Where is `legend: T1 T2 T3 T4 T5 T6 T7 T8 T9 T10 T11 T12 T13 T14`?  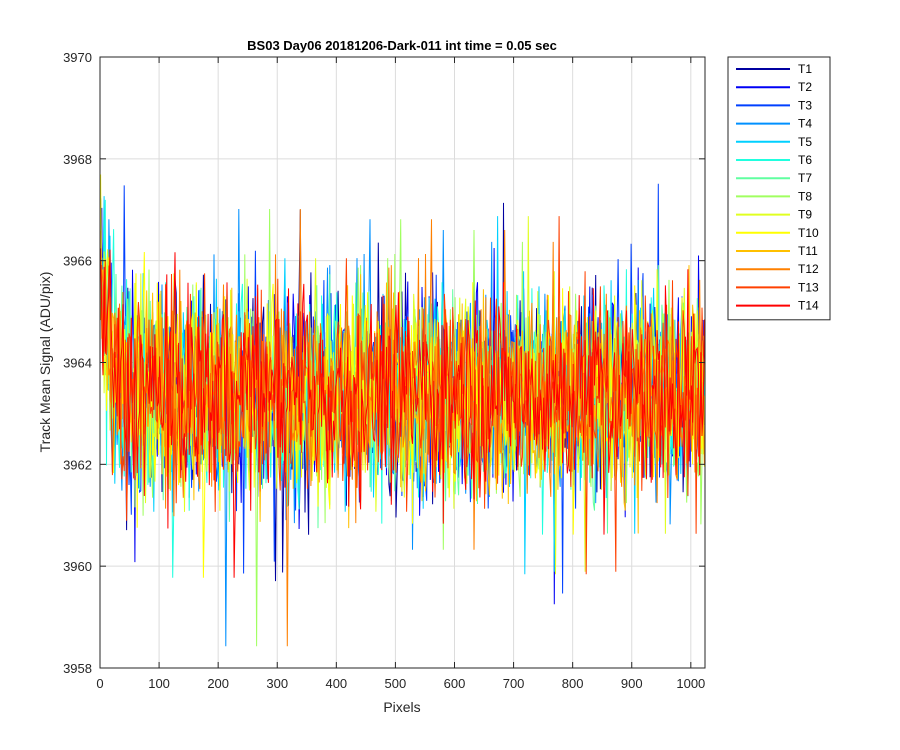
legend: T1 T2 T3 T4 T5 T6 T7 T8 T9 T10 T11 T12 T13 T14 is located at coordinates (779, 188).